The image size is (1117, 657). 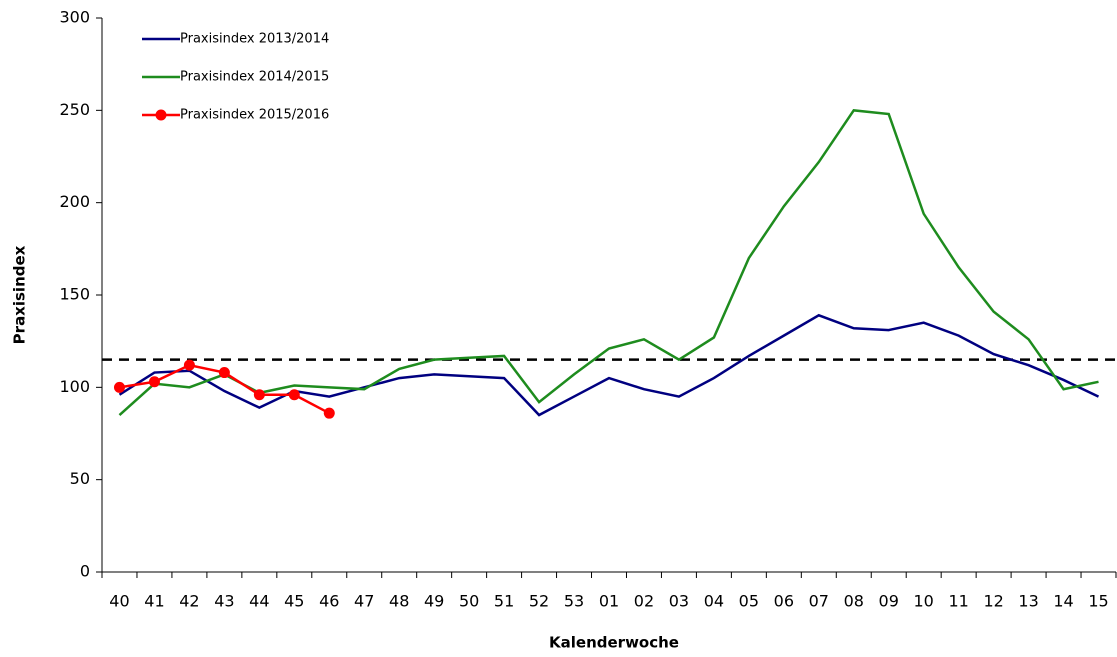 I want to click on x-tick-label: 14, so click(x=1063, y=601).